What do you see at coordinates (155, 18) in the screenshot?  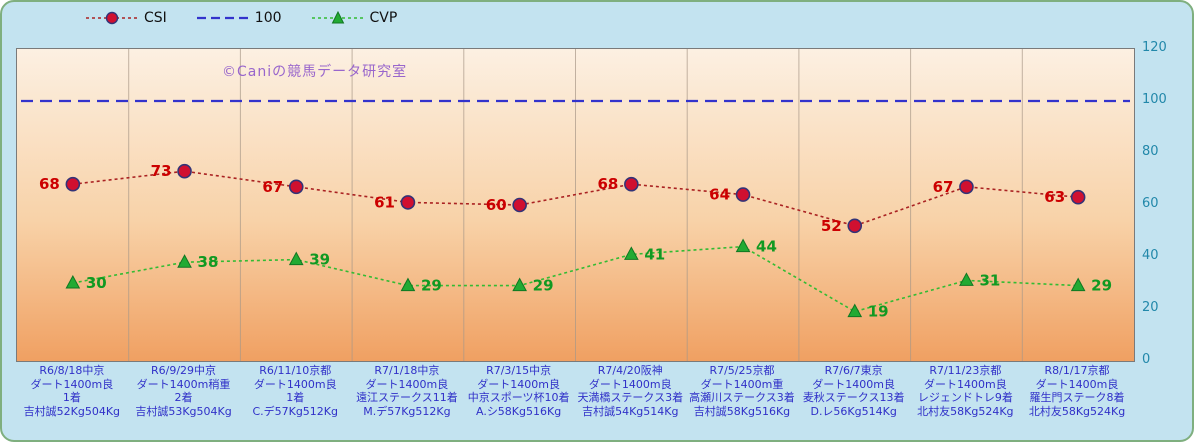 I see `legend-label: CSI` at bounding box center [155, 18].